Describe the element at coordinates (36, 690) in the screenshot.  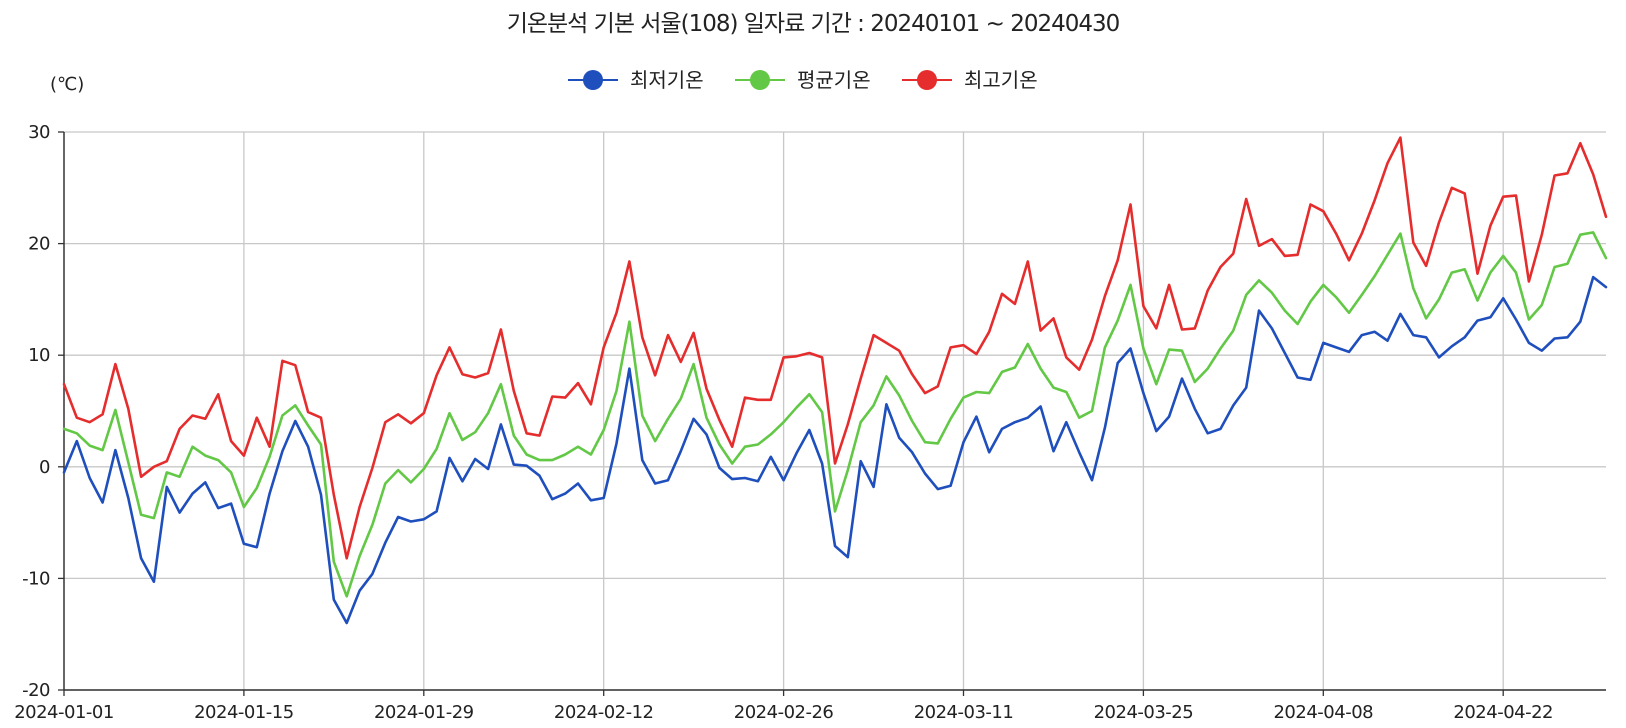
I see `y-tick-label: -20` at that location.